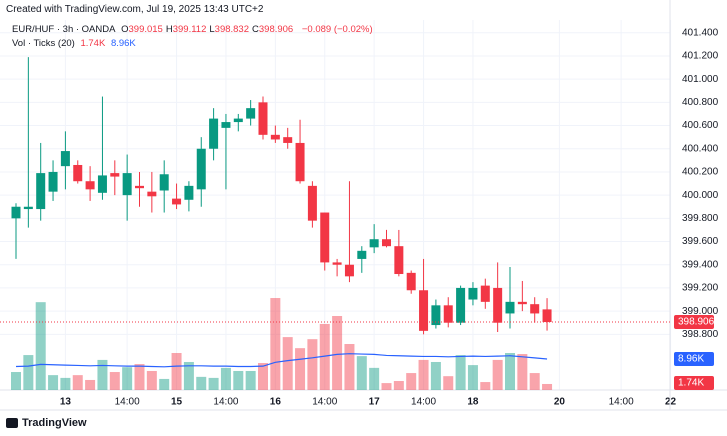  I want to click on x-tick-label: 17, so click(375, 402).